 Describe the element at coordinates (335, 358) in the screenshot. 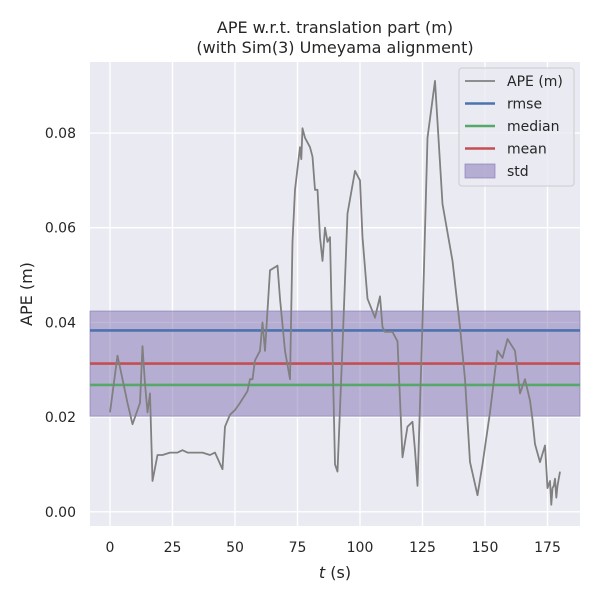

I see `stat-lines-layer` at that location.